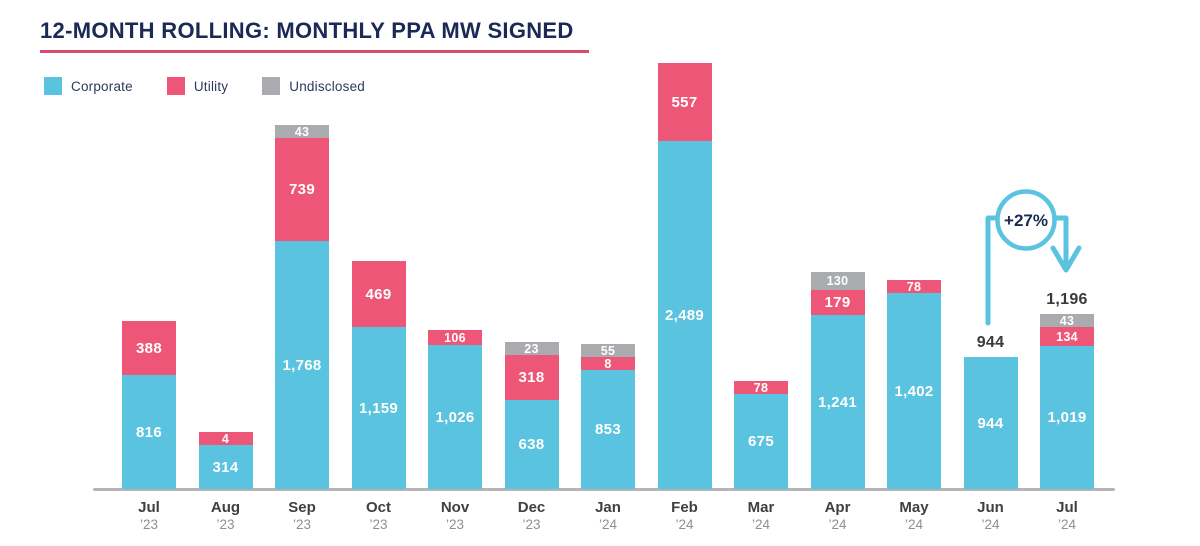 This screenshot has width=1200, height=546. What do you see at coordinates (225, 438) in the screenshot?
I see `segment-value-label: 4` at bounding box center [225, 438].